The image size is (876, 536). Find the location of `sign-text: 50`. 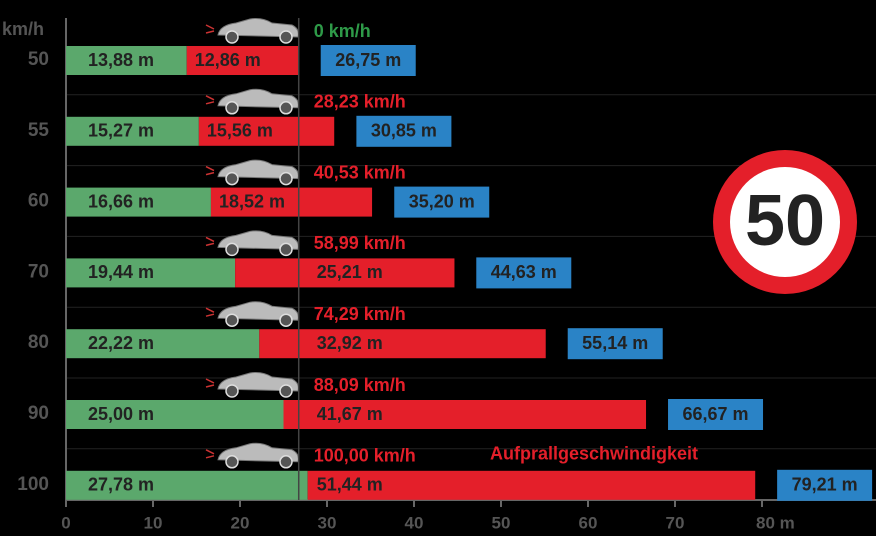

sign-text: 50 is located at coordinates (785, 221).